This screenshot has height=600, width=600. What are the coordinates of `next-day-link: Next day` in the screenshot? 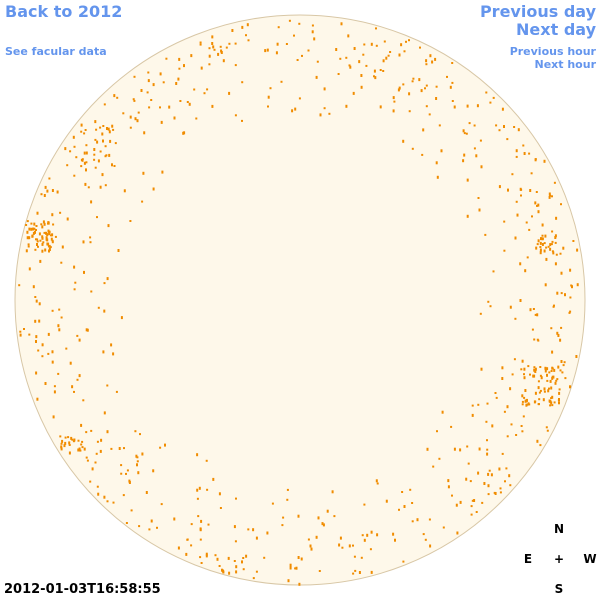 It's located at (556, 29).